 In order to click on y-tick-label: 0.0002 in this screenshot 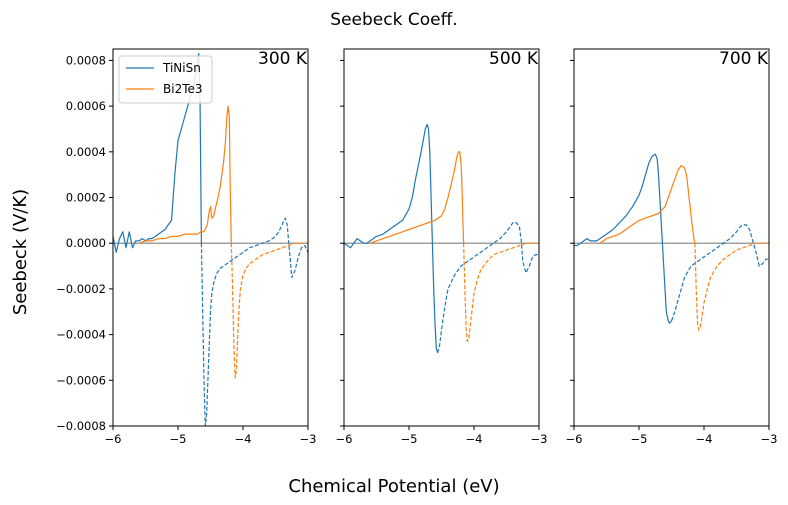, I will do `click(86, 198)`.